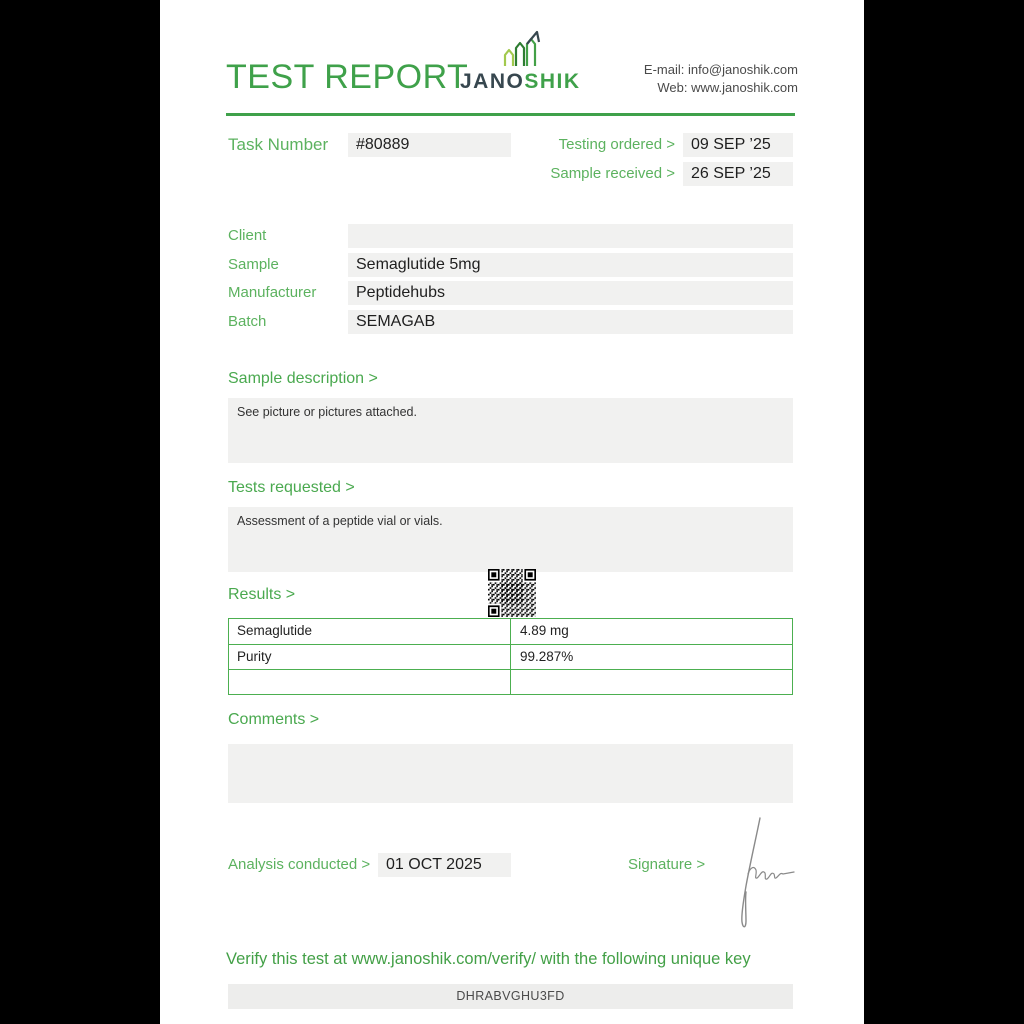 Image resolution: width=1024 pixels, height=1024 pixels. Describe the element at coordinates (347, 77) in the screenshot. I see `page-title: TEST REPORT` at that location.